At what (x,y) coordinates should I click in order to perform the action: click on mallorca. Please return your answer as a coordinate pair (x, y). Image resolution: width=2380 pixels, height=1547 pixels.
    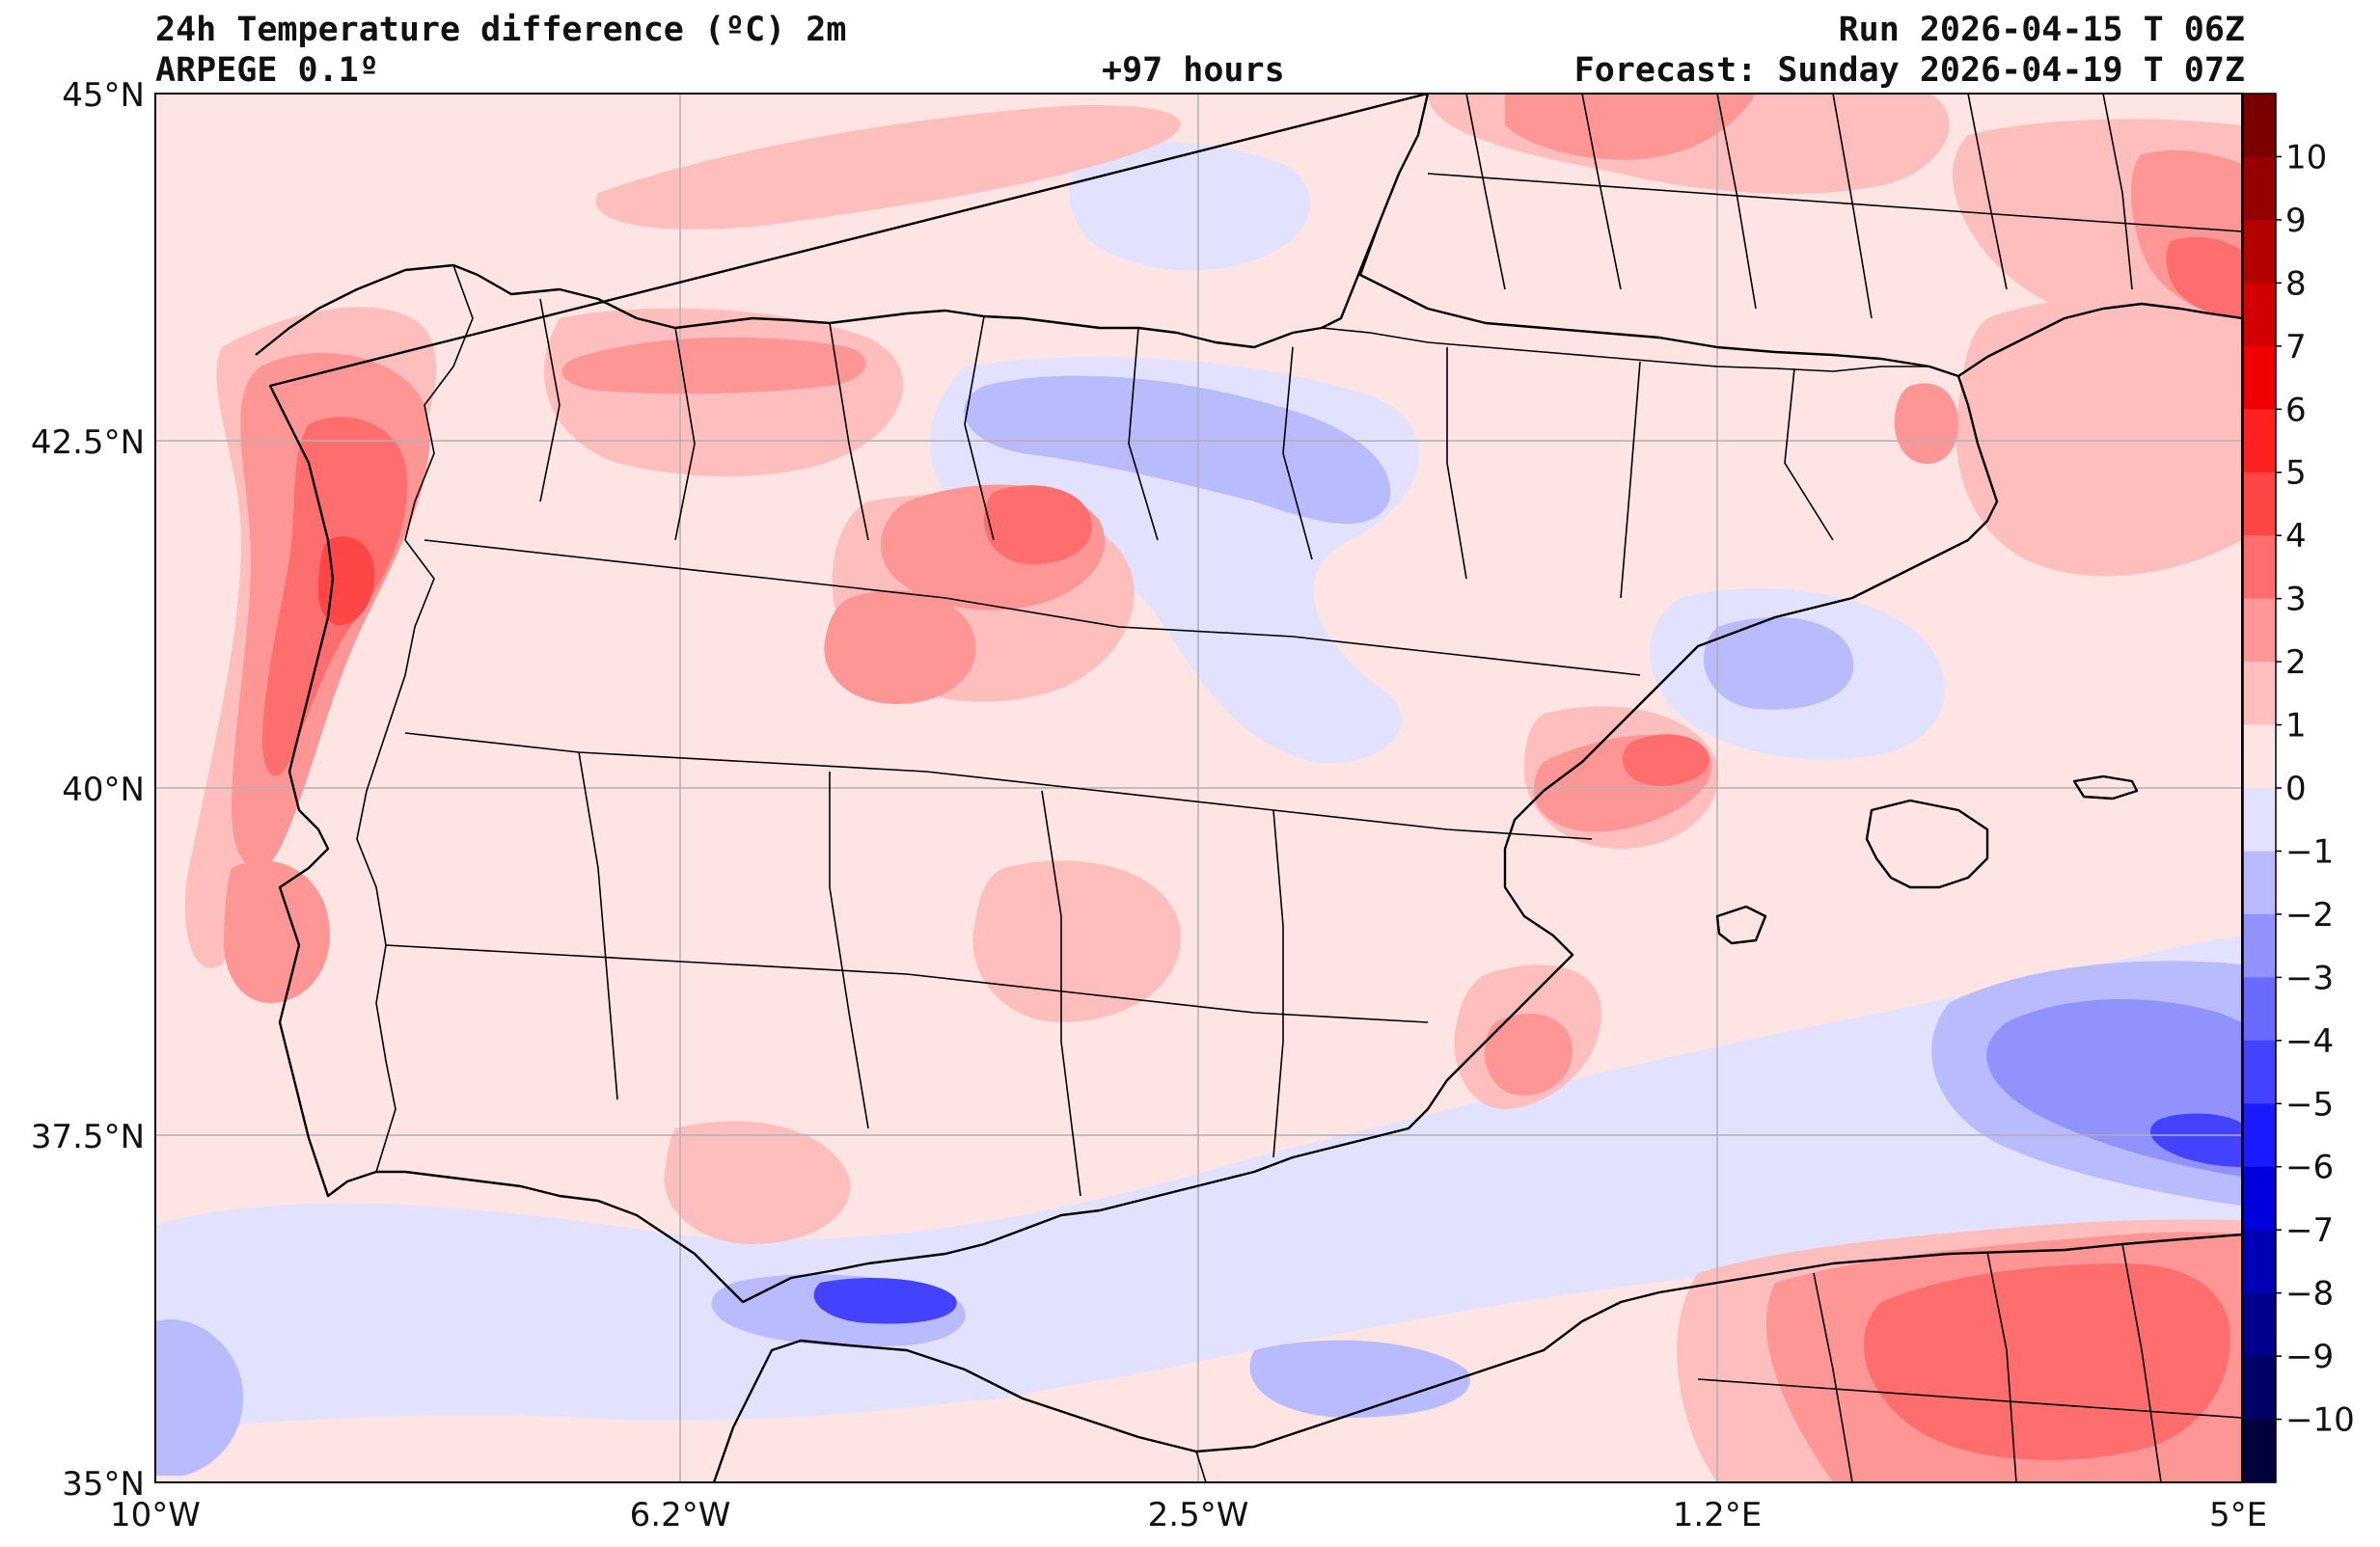
    Looking at the image, I should click on (1927, 844).